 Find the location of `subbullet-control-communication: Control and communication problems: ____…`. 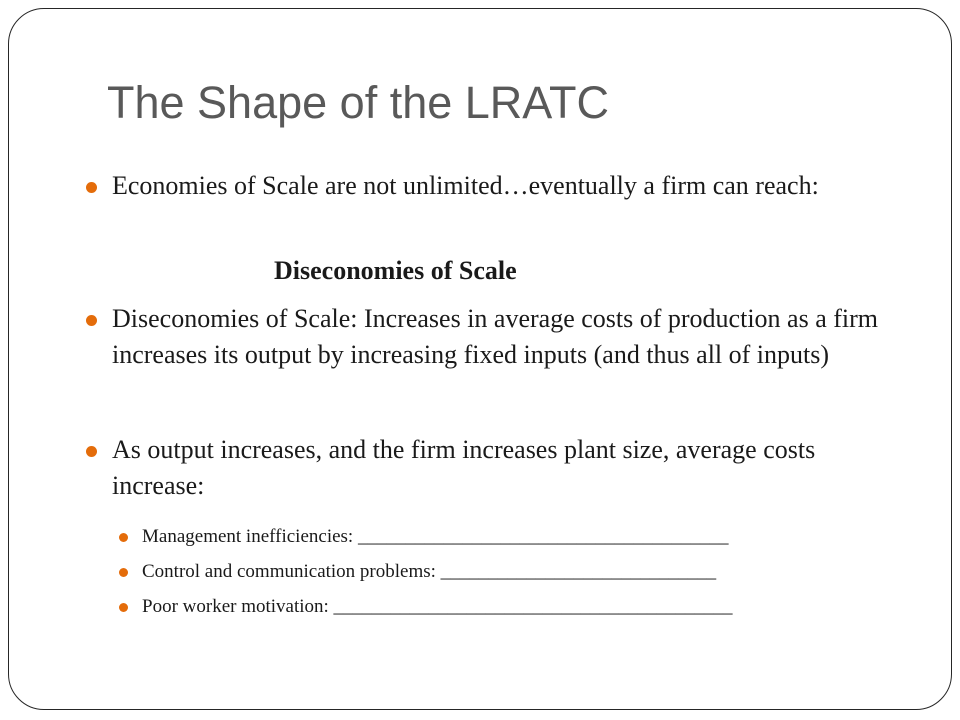

subbullet-control-communication: Control and communication problems: ____… is located at coordinates (429, 571).